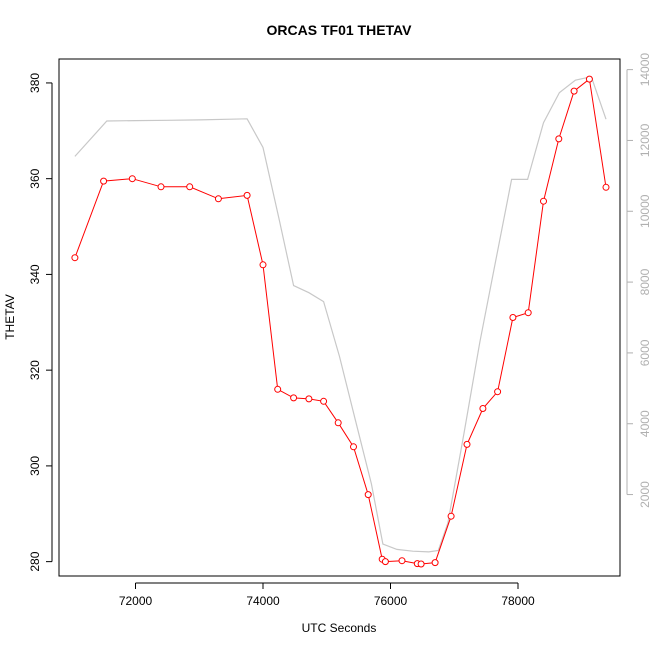 The width and height of the screenshot is (650, 650). I want to click on x-tick-label: 74000, so click(263, 601).